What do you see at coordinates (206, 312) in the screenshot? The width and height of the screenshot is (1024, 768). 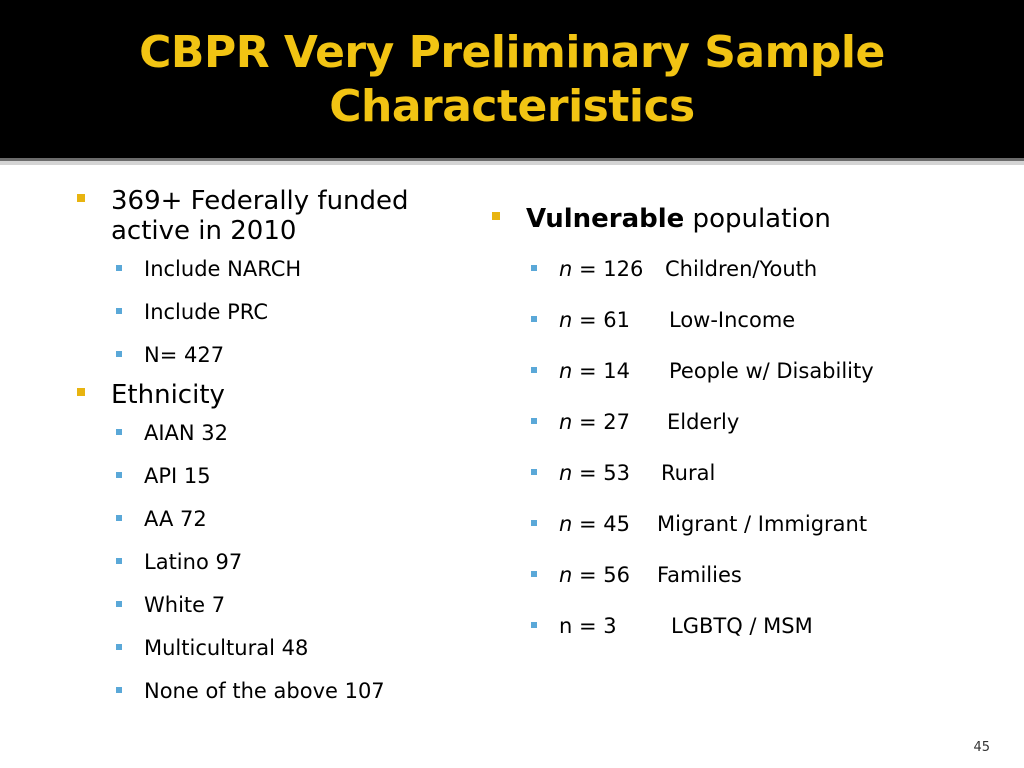 I see `subbullet-text: Include PRC` at bounding box center [206, 312].